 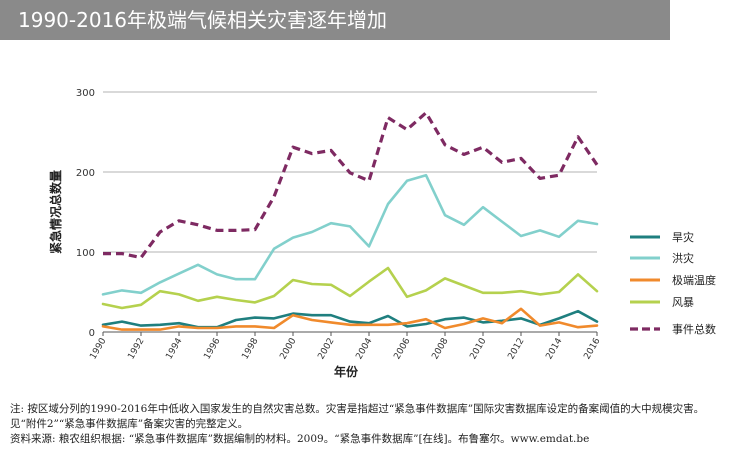 I want to click on x-tick-label: 1994, so click(x=174, y=348).